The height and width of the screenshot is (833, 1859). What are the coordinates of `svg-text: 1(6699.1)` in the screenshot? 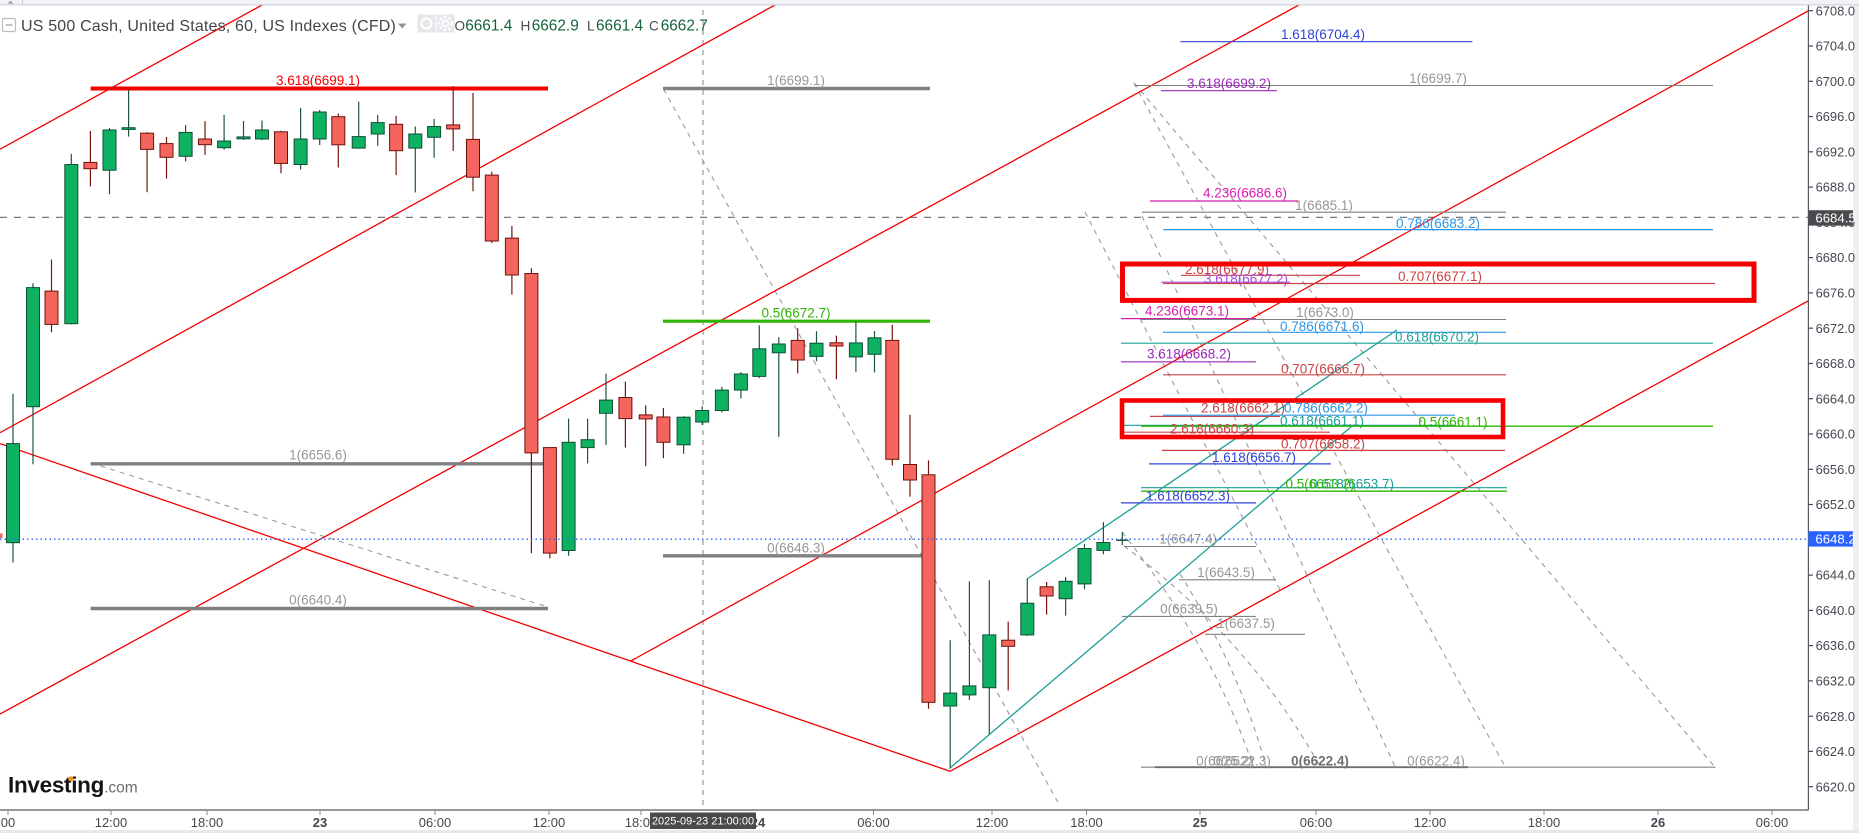 It's located at (796, 80).